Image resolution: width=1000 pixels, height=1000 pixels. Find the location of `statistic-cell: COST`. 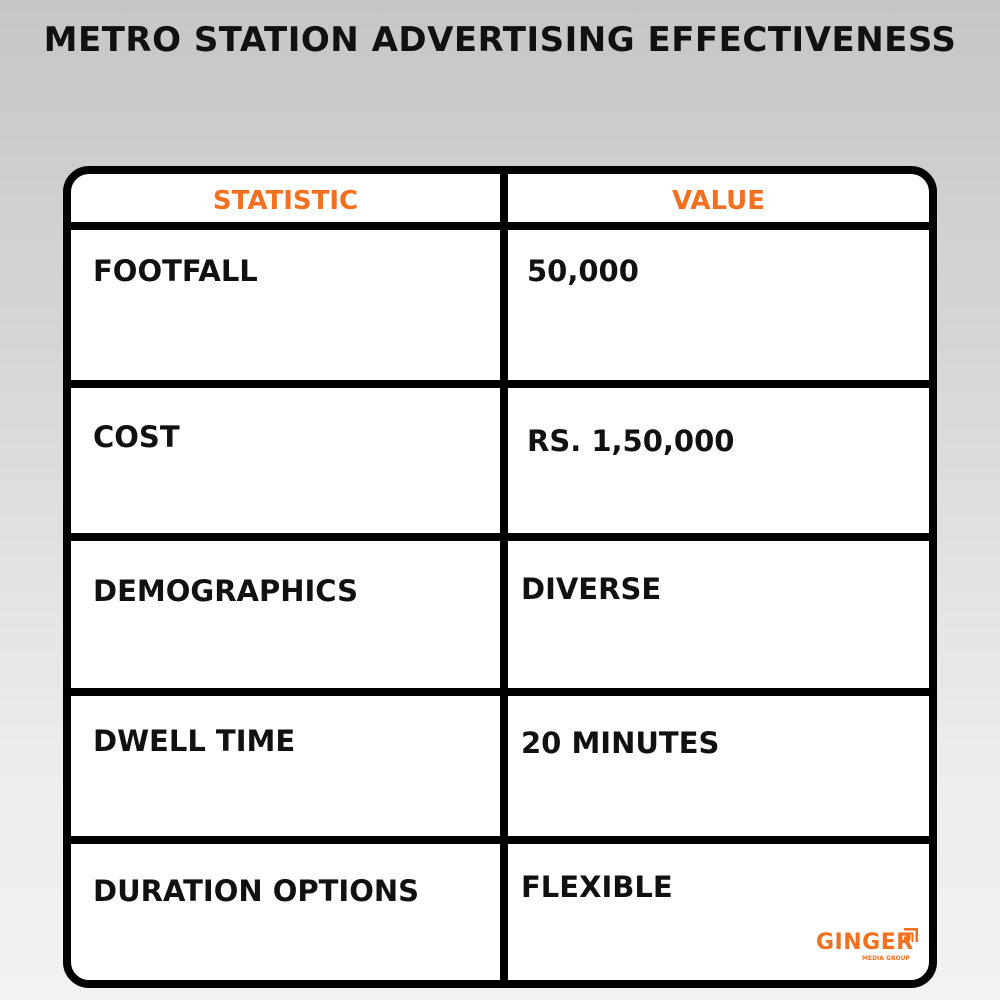

statistic-cell: COST is located at coordinates (136, 437).